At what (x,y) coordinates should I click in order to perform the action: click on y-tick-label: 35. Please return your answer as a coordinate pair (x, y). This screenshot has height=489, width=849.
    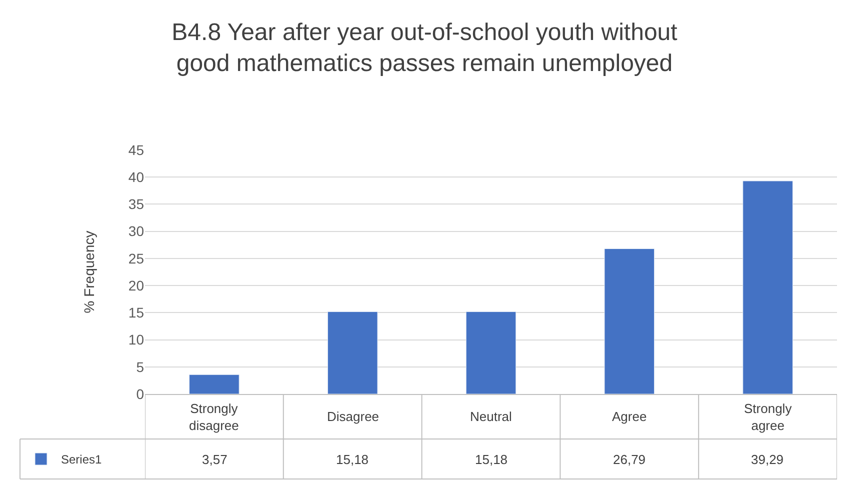
    Looking at the image, I should click on (136, 204).